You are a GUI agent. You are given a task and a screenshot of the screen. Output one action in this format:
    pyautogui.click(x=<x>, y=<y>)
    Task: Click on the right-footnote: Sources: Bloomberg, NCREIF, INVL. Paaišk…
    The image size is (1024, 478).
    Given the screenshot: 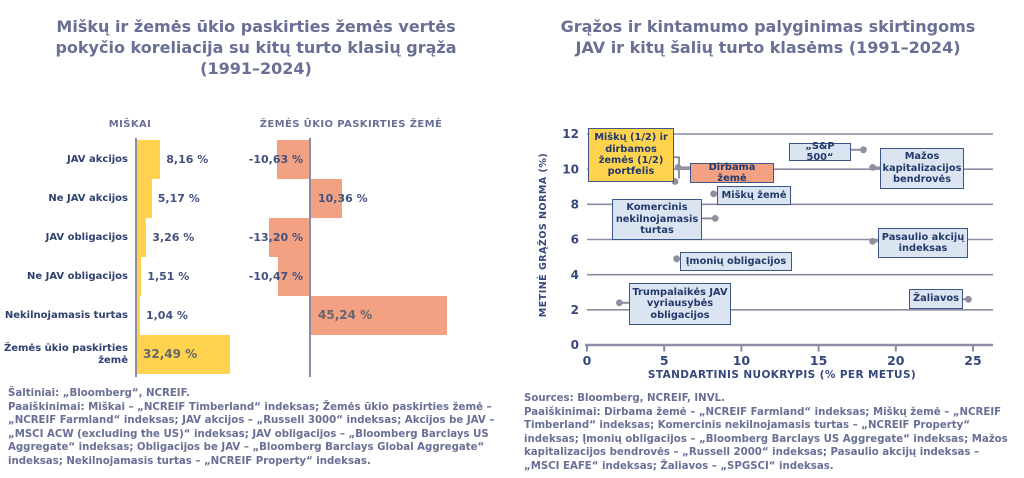 What is the action you would take?
    pyautogui.click(x=771, y=432)
    